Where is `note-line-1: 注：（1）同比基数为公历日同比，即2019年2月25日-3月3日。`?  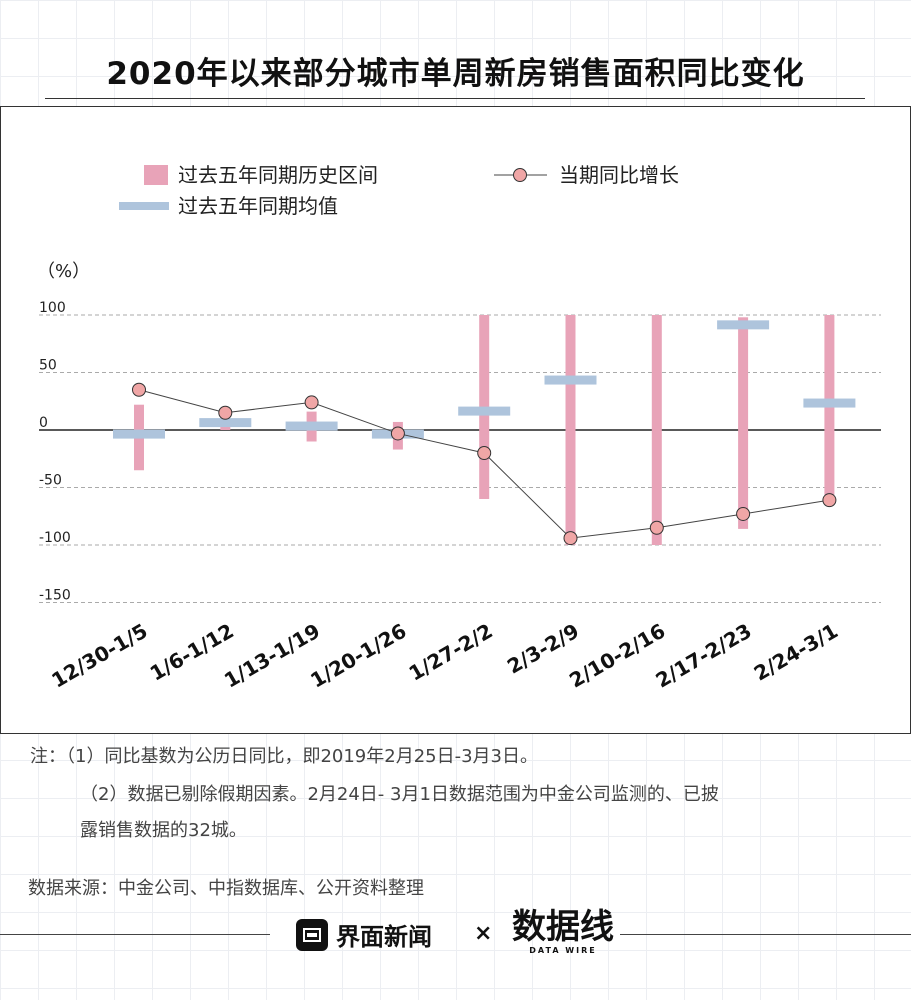
note-line-1: 注：（1）同比基数为公历日同比，即2019年2月25日-3月3日。 is located at coordinates (284, 756).